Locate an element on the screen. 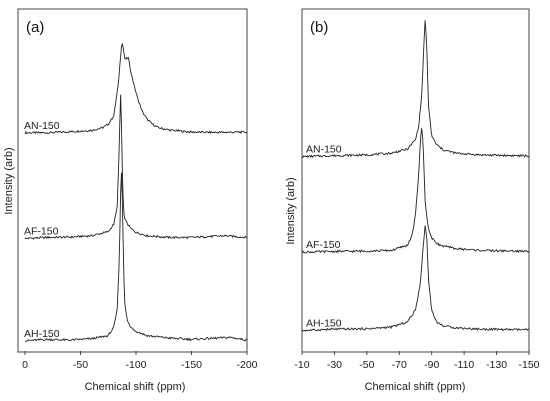  panel-a-x-ticks: 0 -50 -100 -150 -200 is located at coordinates (140, 361).